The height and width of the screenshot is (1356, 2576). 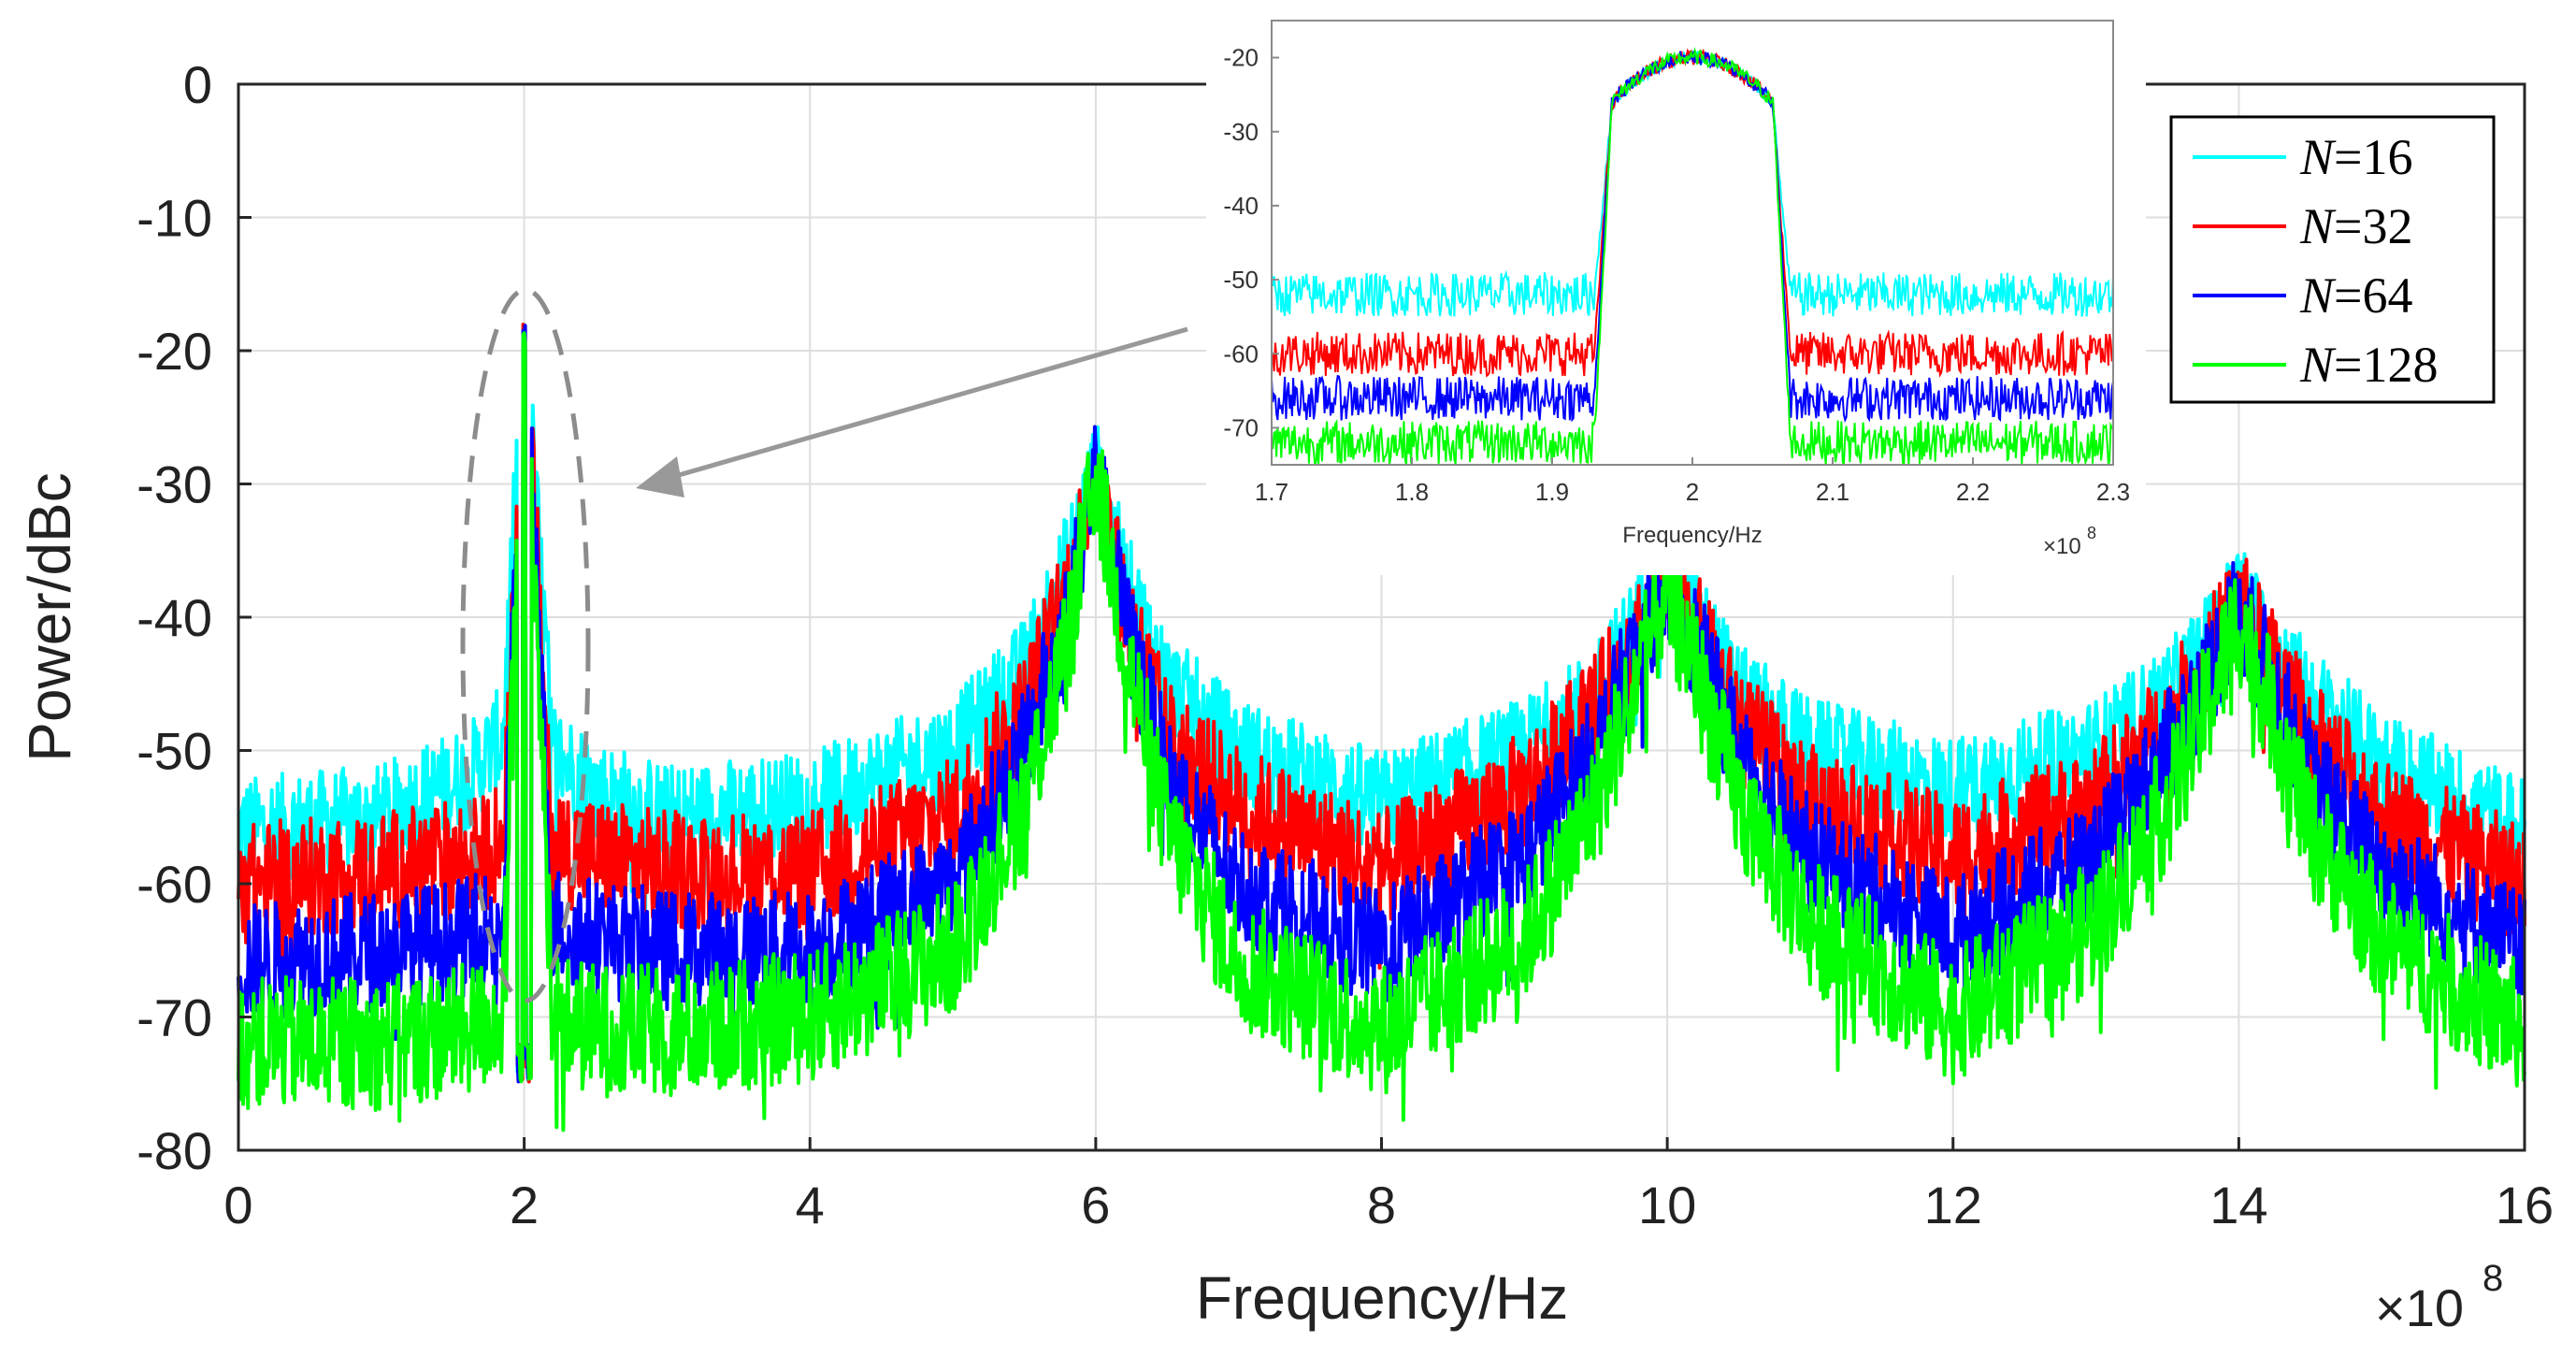 I want to click on x-tick-label: 8, so click(x=1382, y=1205).